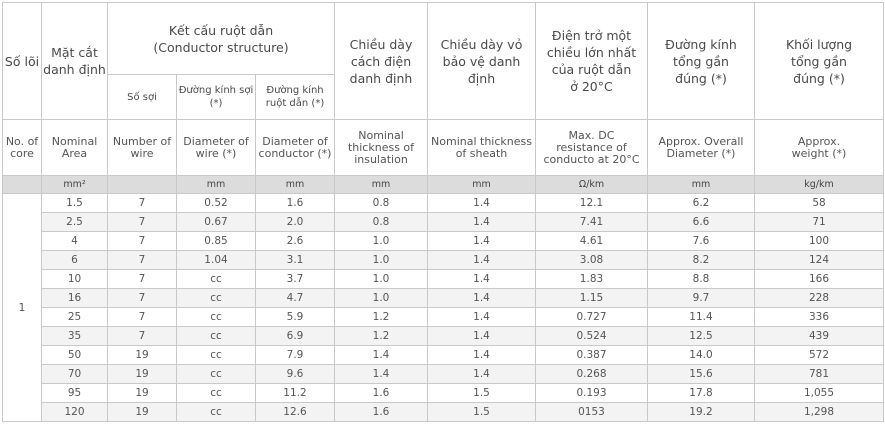 This screenshot has height=439, width=885. I want to click on cell-weight: 336, so click(819, 317).